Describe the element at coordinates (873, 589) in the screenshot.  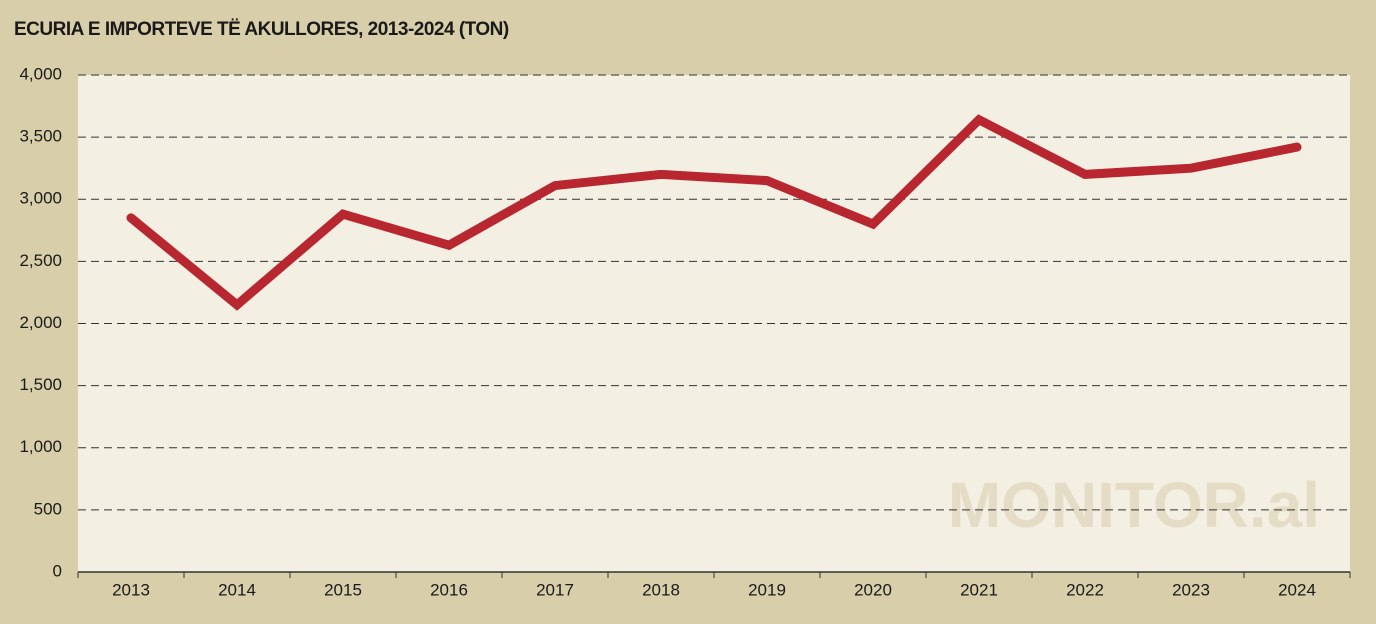
I see `x-tick-label: 2020` at that location.